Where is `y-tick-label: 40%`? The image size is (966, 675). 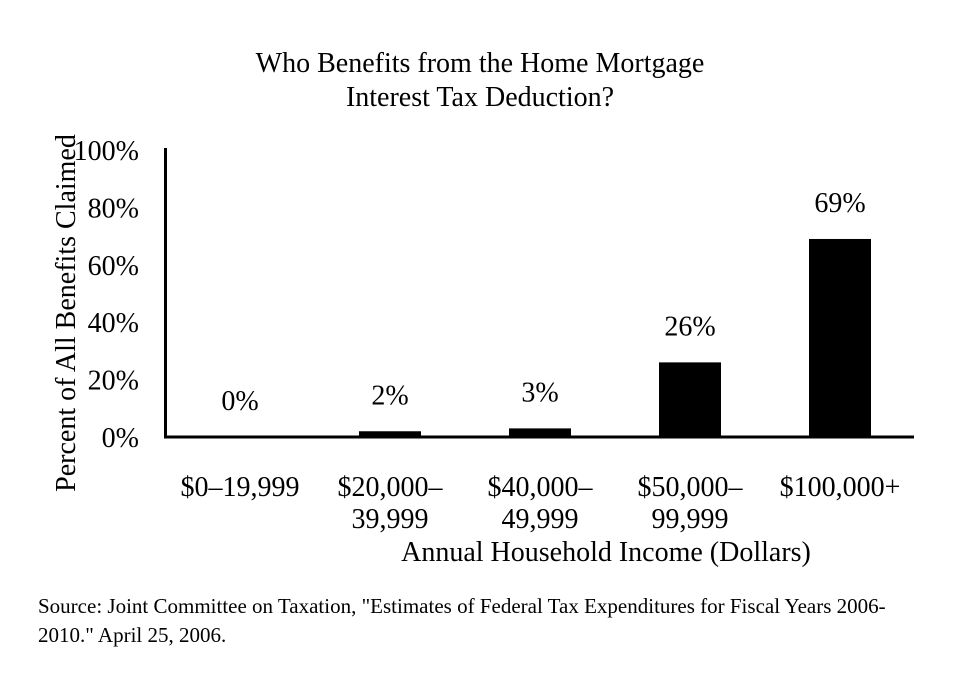
y-tick-label: 40% is located at coordinates (113, 323).